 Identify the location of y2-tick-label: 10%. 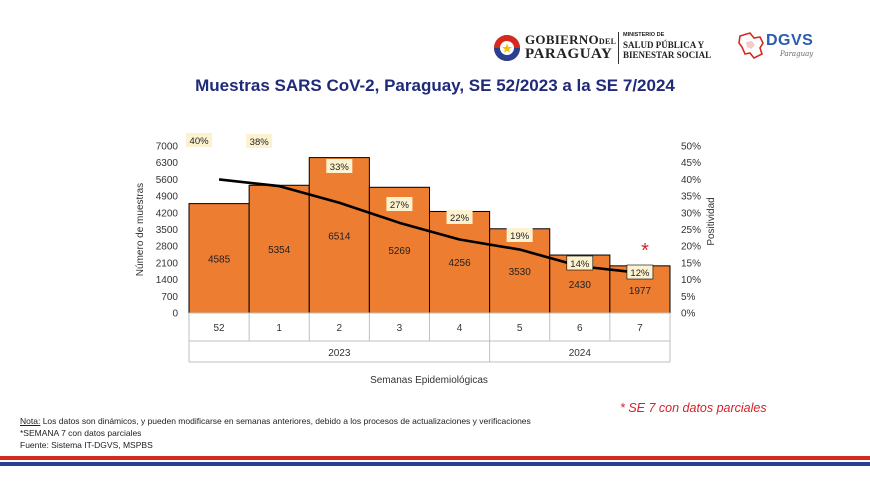
(691, 280).